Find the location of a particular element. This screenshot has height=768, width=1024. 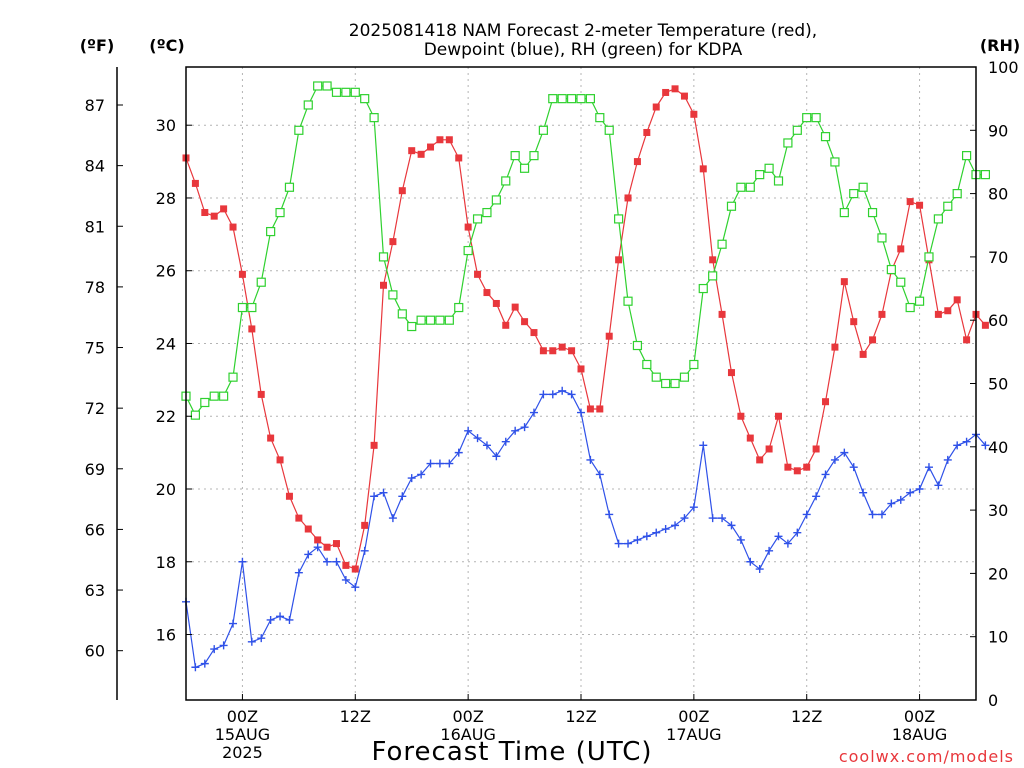

x-tick-label: 2025 is located at coordinates (242, 752).